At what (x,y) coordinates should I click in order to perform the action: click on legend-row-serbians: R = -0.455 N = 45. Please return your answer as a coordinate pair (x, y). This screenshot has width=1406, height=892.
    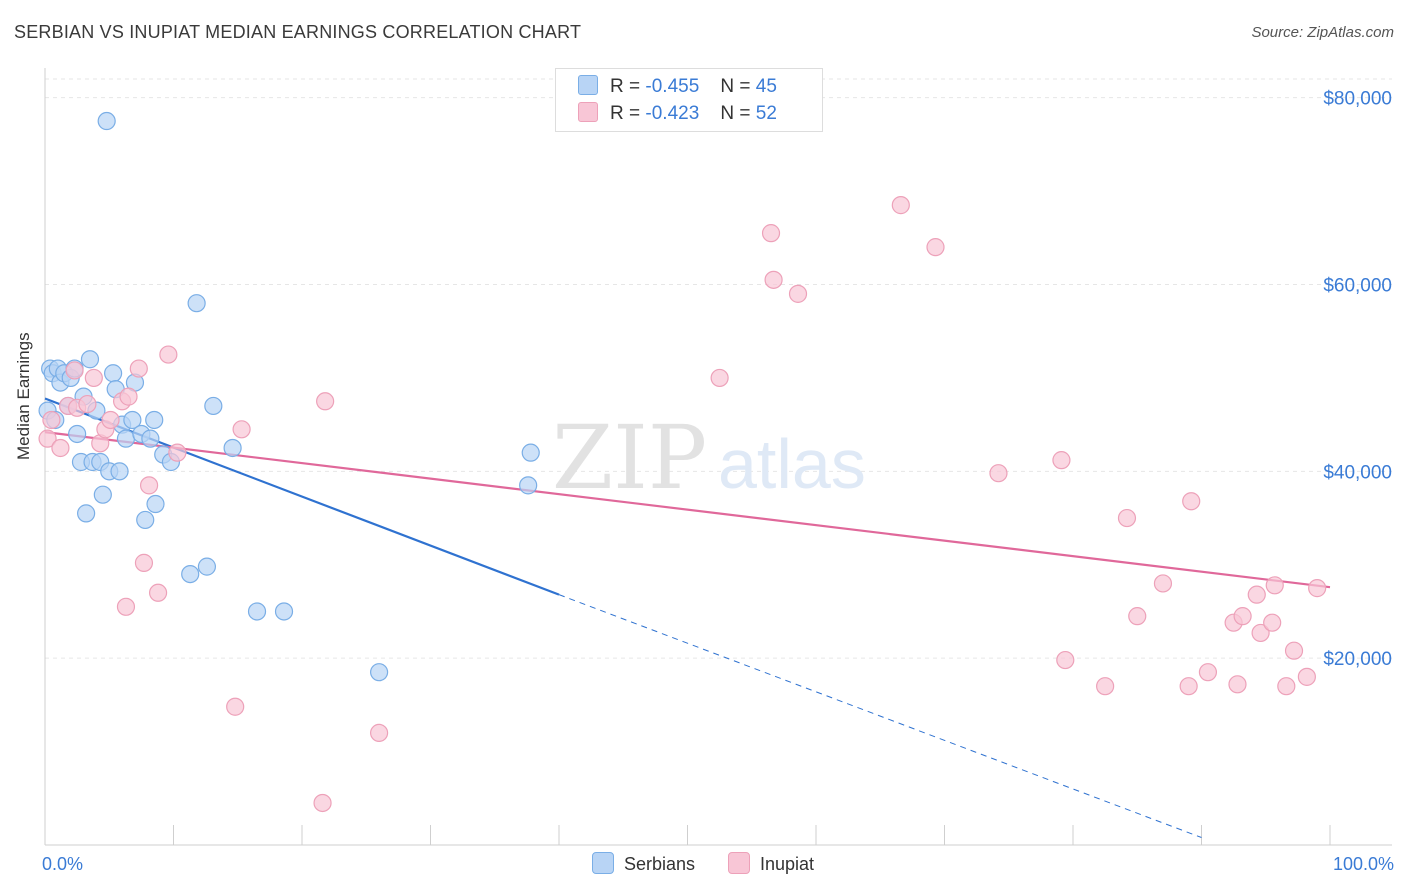
    Looking at the image, I should click on (677, 87).